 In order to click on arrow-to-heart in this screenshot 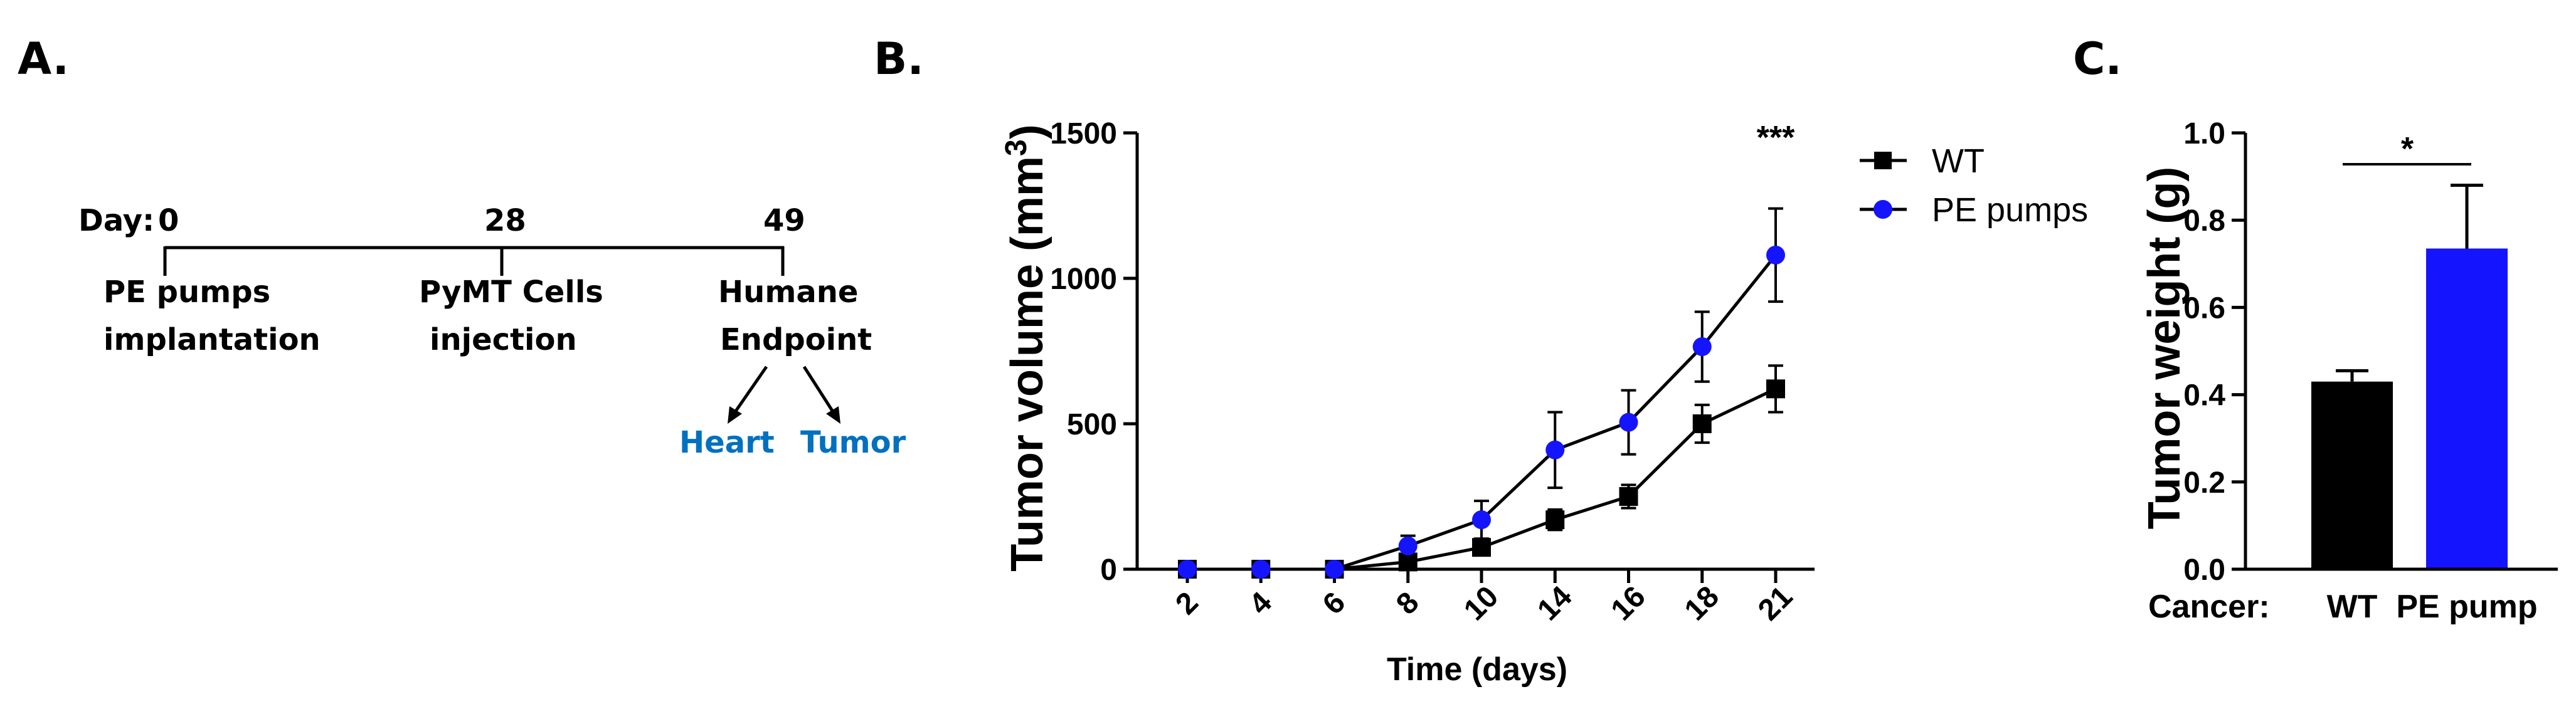, I will do `click(749, 391)`.